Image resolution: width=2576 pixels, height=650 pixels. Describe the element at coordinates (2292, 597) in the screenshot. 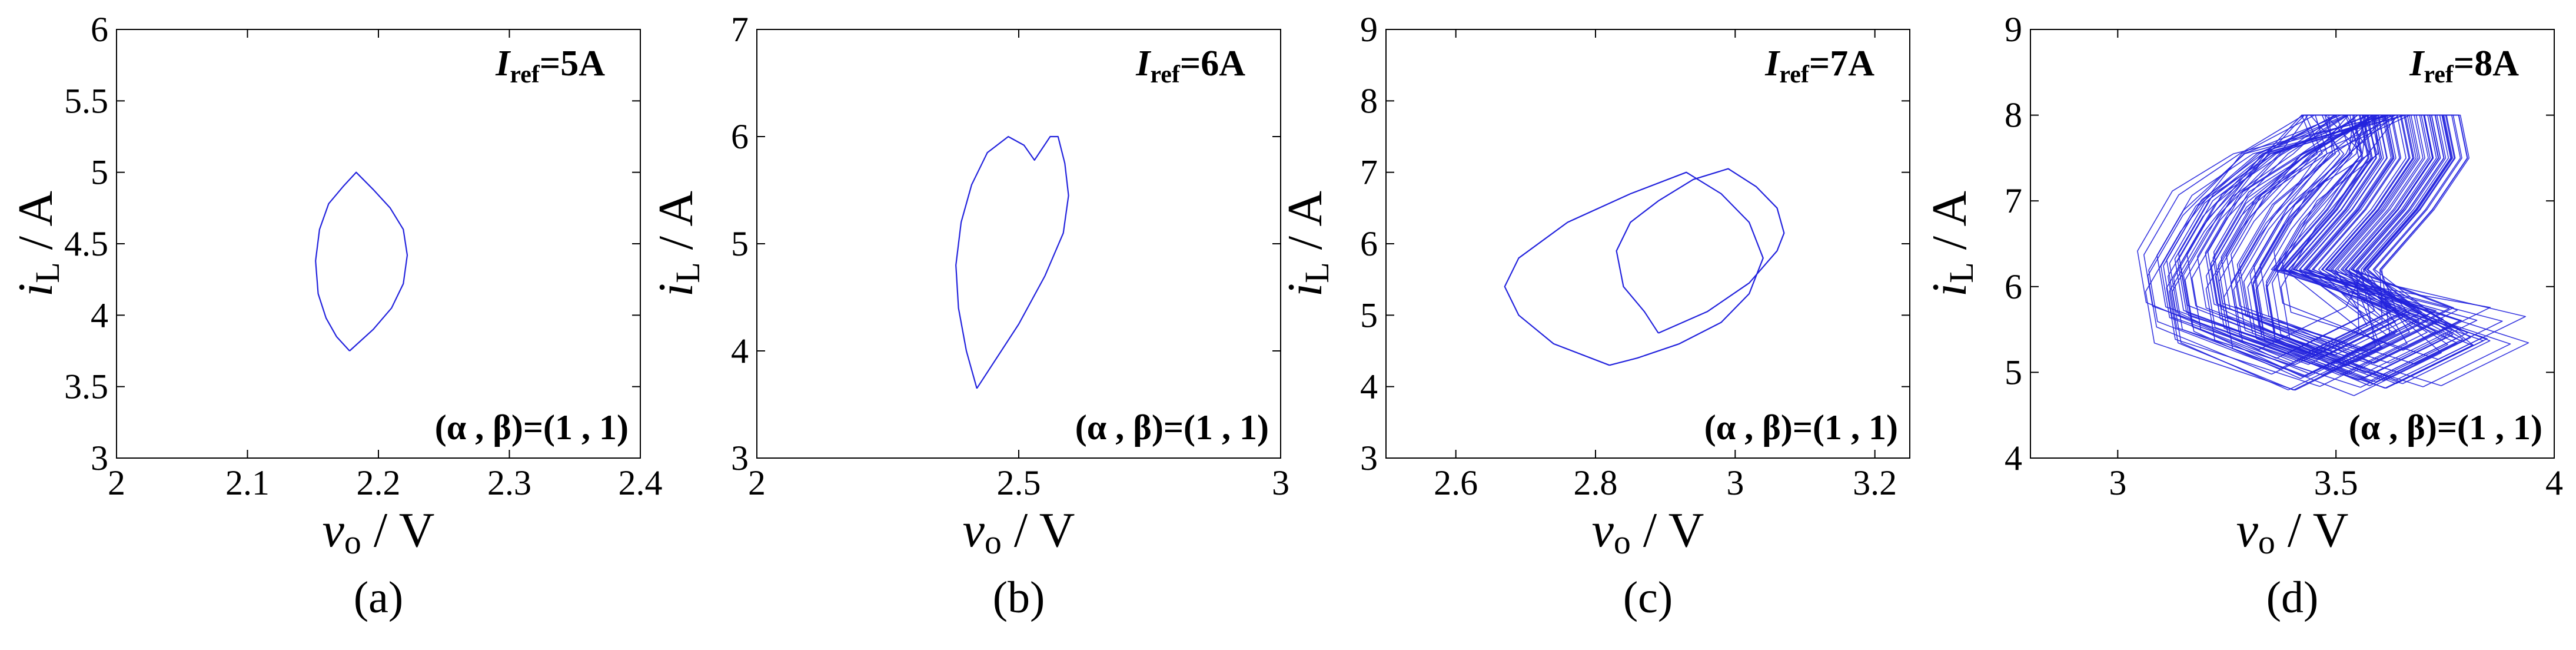

I see `panel-caption: (d)` at that location.